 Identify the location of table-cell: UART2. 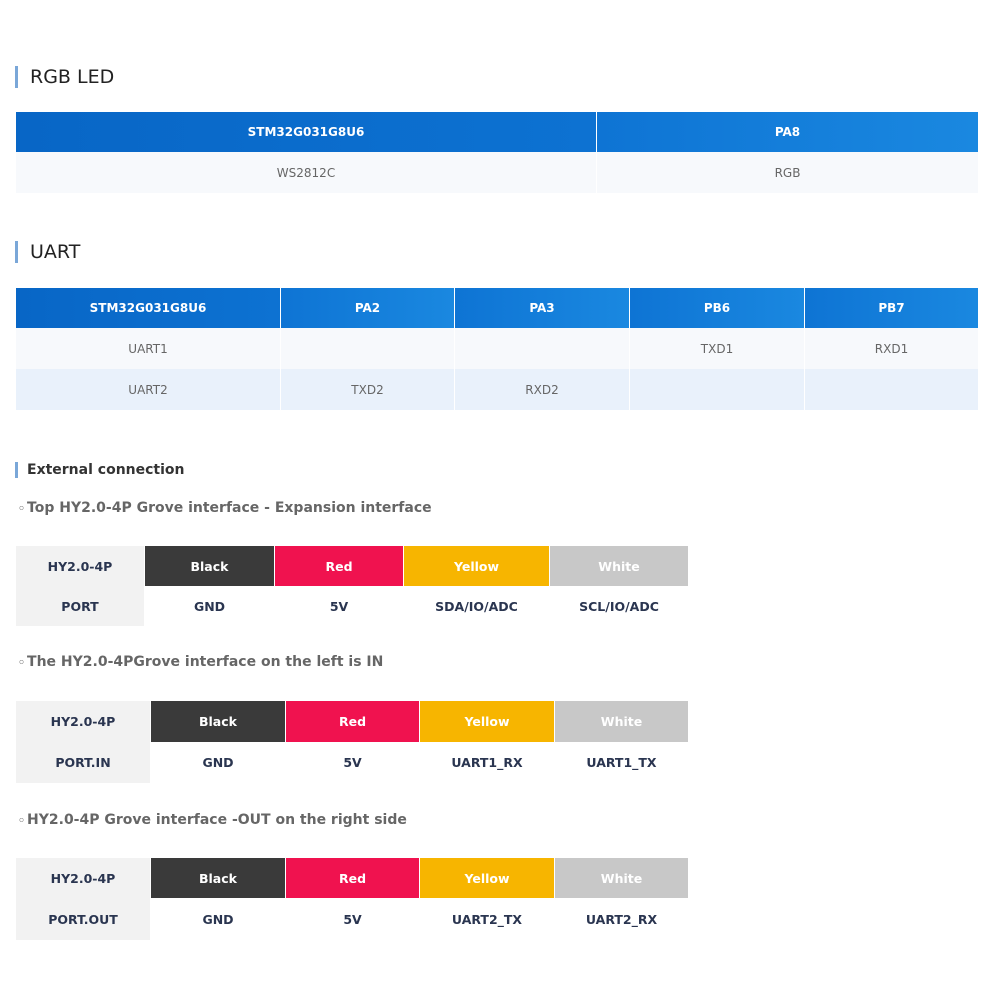
(148, 389).